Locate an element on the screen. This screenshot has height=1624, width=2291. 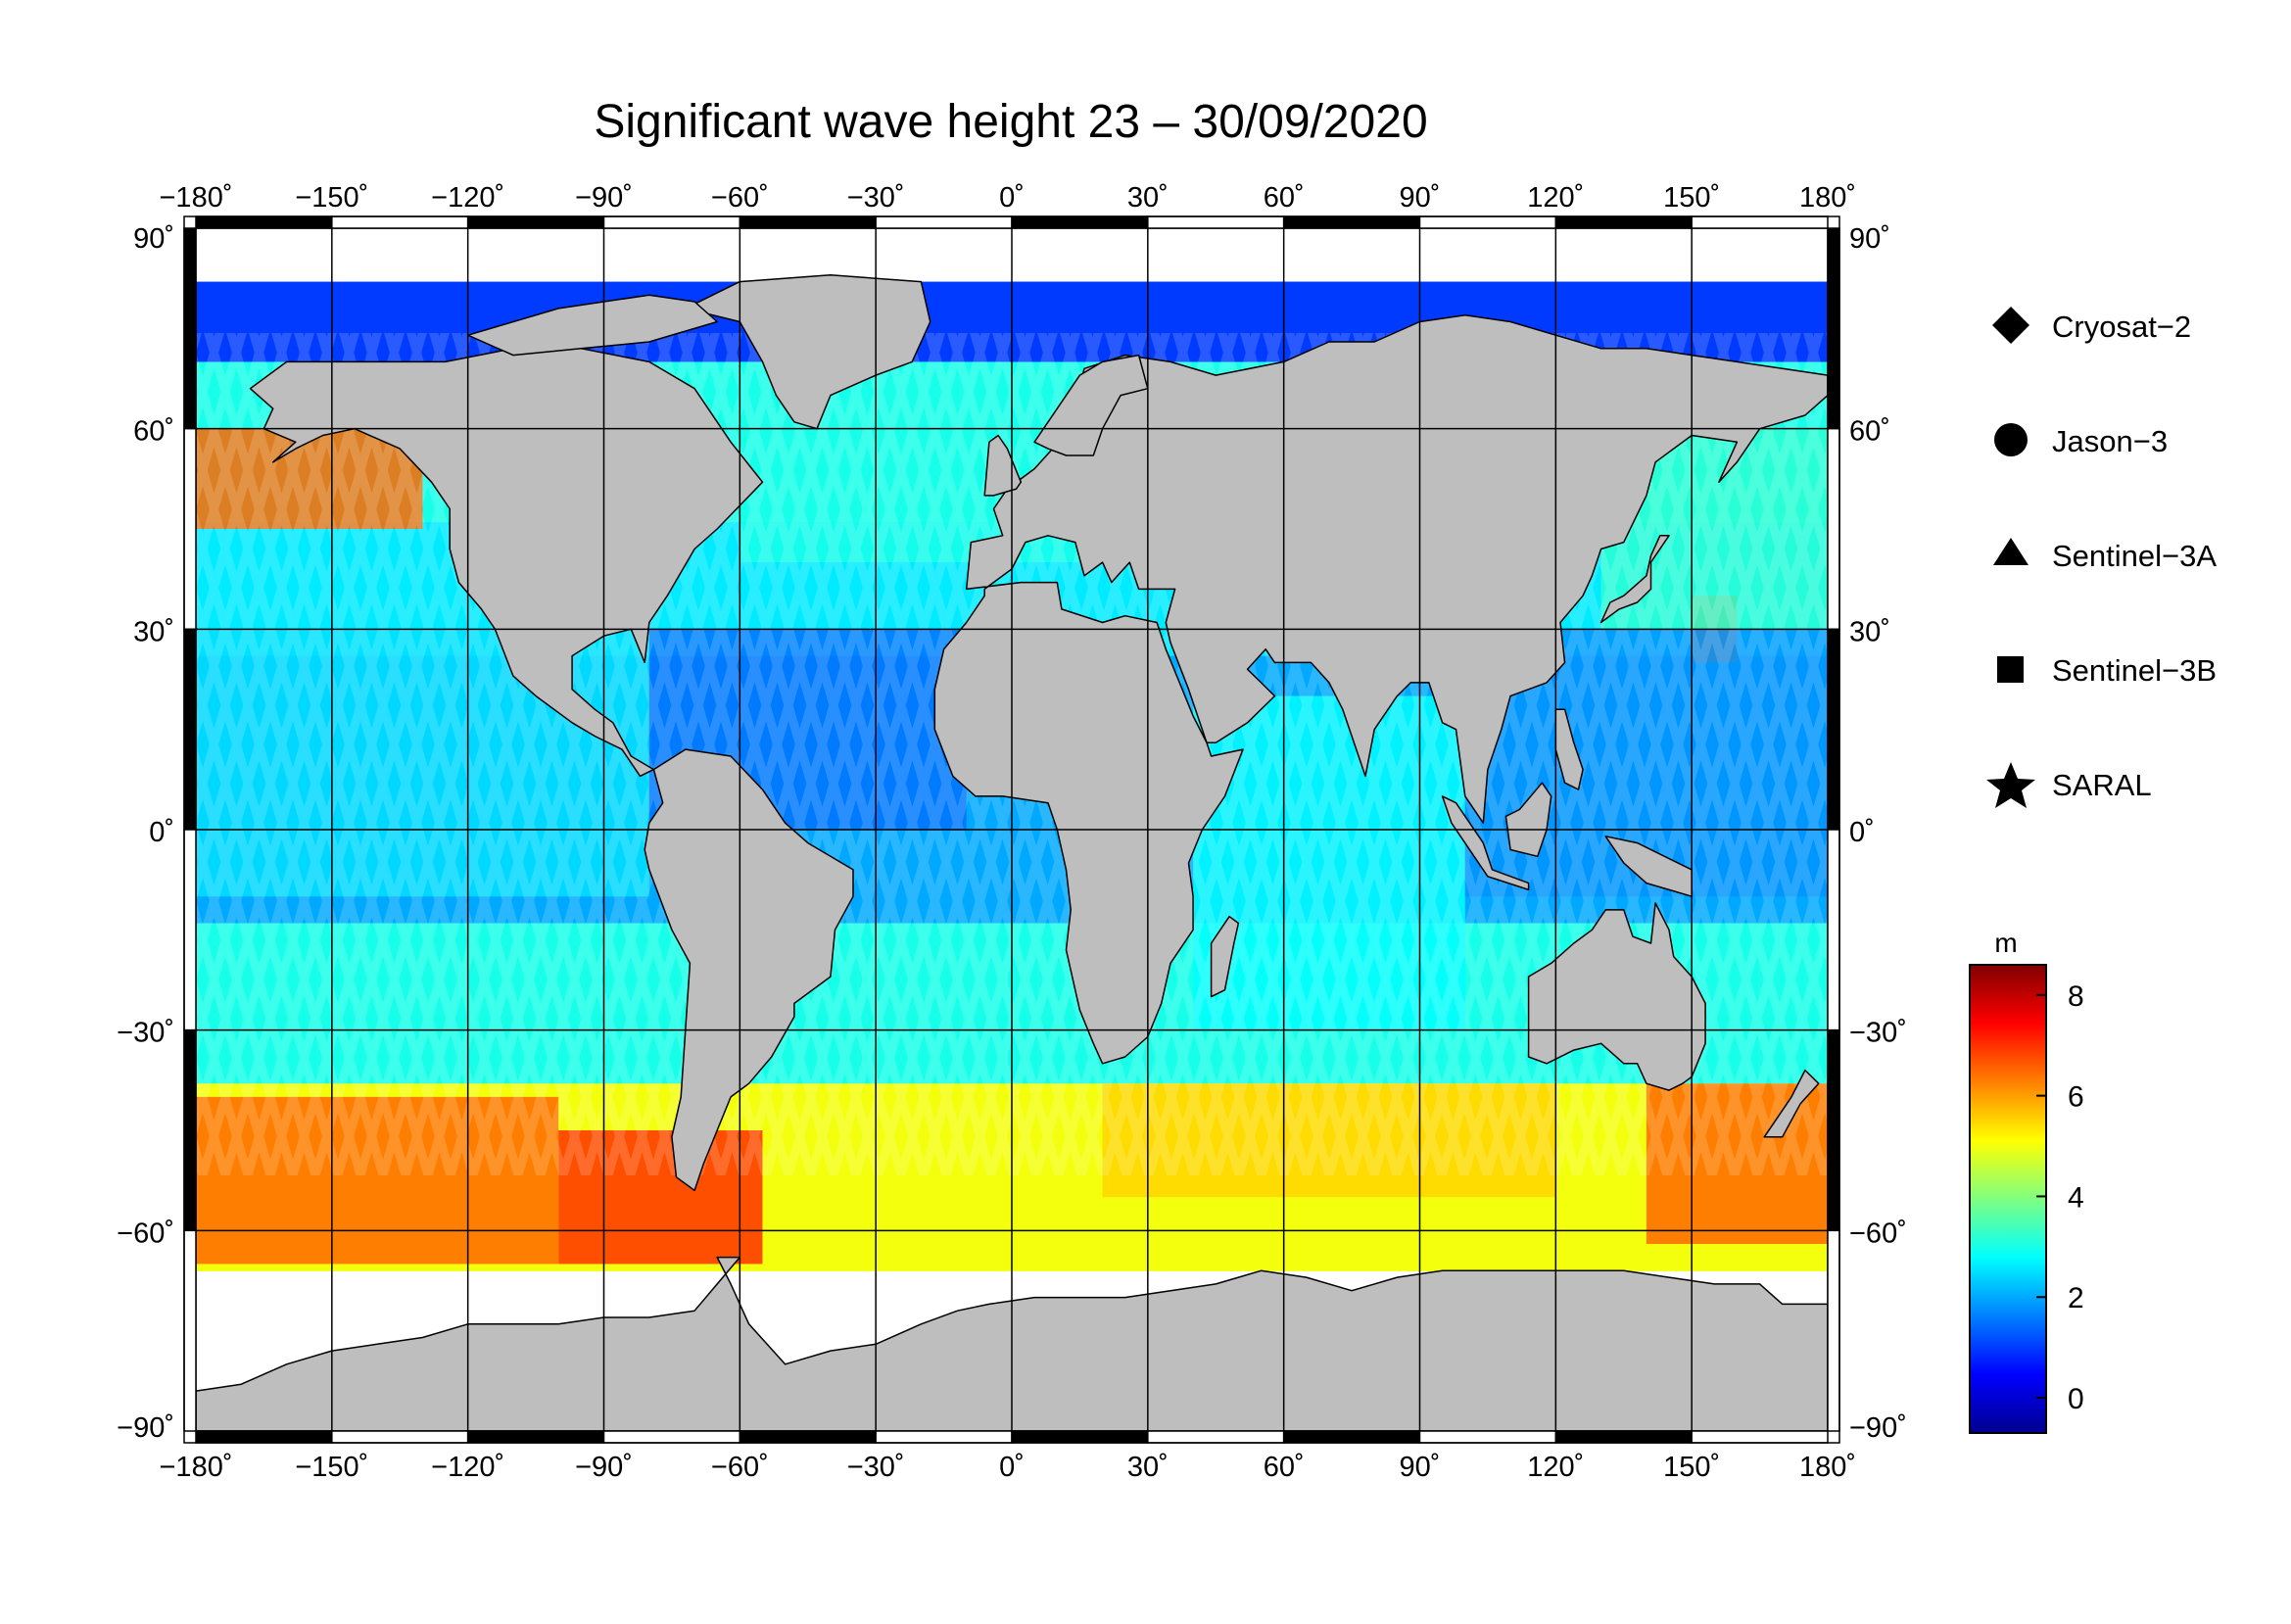
colorbar: m 0 2 4 6 8 is located at coordinates (2026, 1181).